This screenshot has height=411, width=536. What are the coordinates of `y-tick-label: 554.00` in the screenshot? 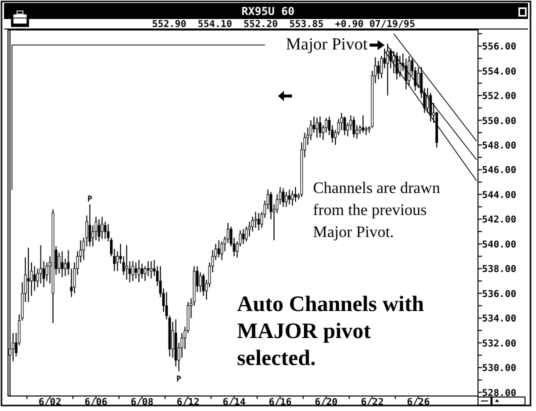 It's located at (499, 72).